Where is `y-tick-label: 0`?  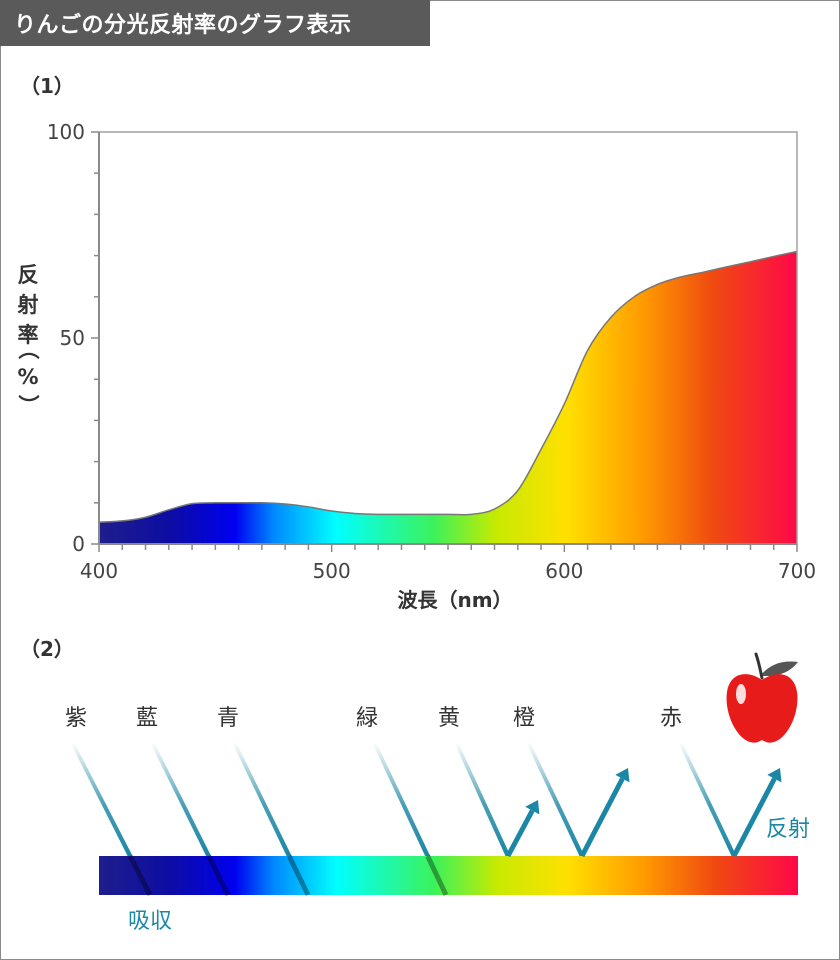
y-tick-label: 0 is located at coordinates (78, 544).